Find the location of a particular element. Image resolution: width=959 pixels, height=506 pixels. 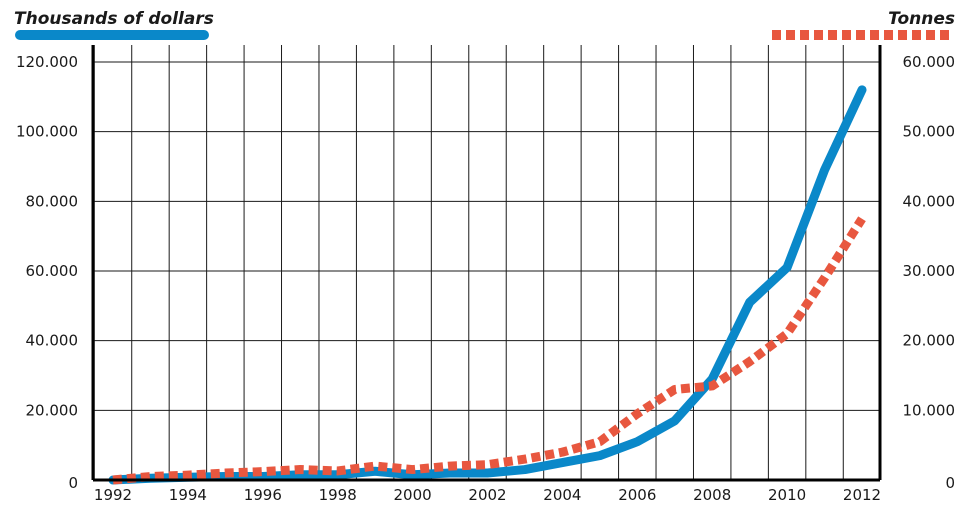

left-tick-label: 20.000 is located at coordinates (52, 410).